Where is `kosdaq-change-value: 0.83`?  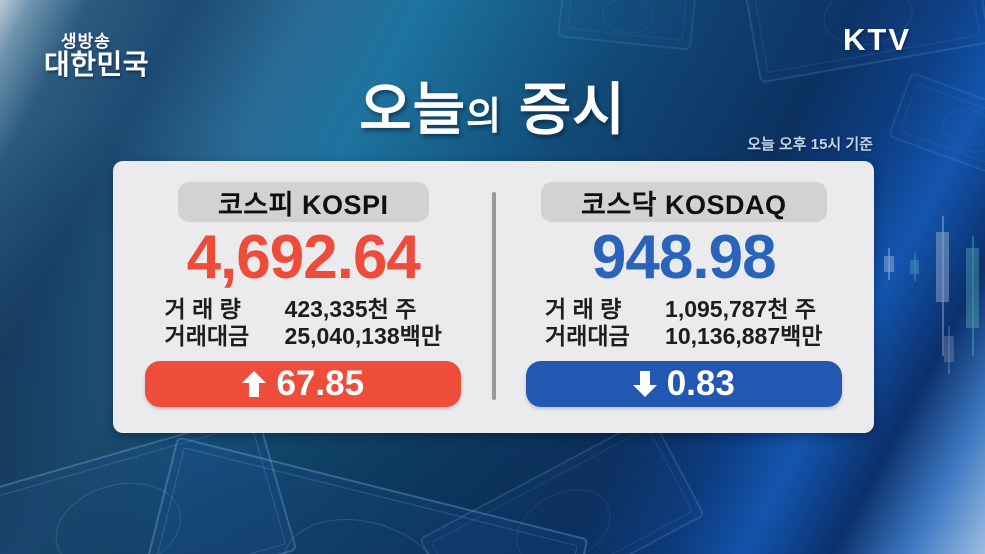
kosdaq-change-value: 0.83 is located at coordinates (700, 383).